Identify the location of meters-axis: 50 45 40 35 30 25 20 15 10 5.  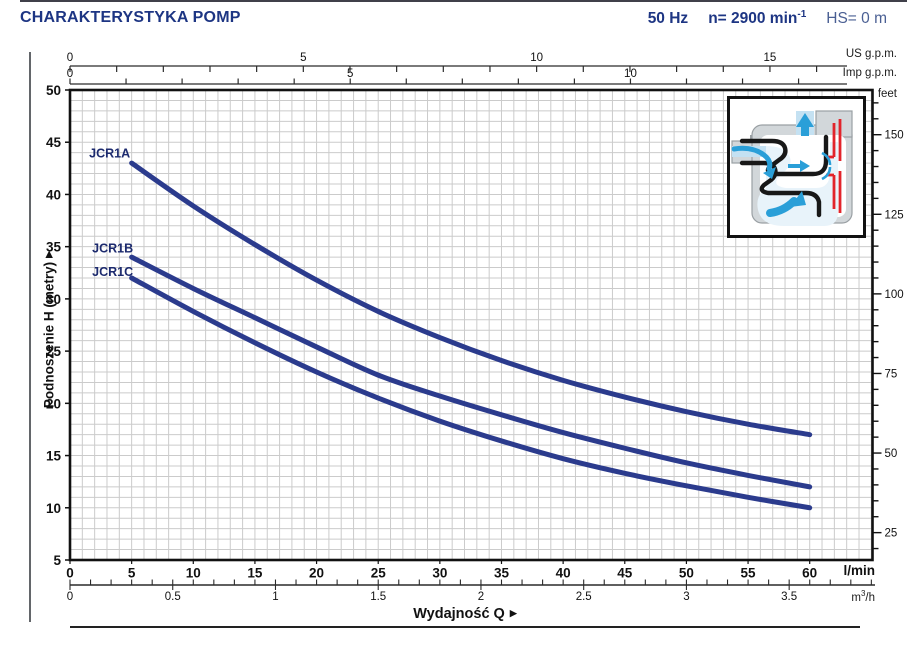
(58, 325).